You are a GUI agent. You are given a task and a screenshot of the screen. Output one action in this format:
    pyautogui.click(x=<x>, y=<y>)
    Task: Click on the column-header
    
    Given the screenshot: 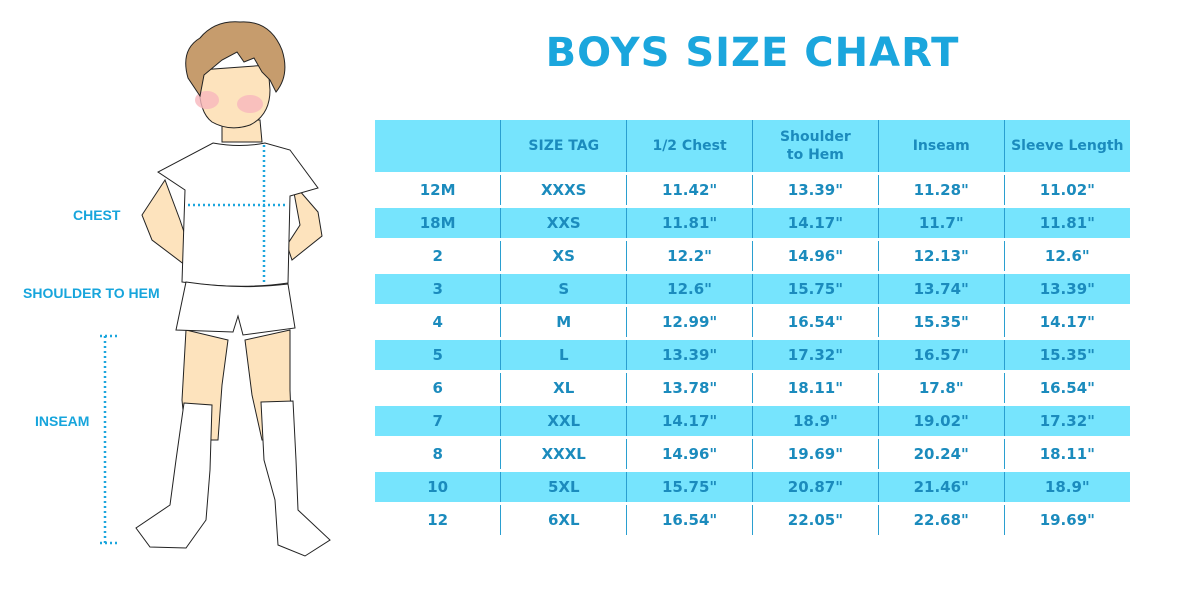 What is the action you would take?
    pyautogui.click(x=438, y=147)
    